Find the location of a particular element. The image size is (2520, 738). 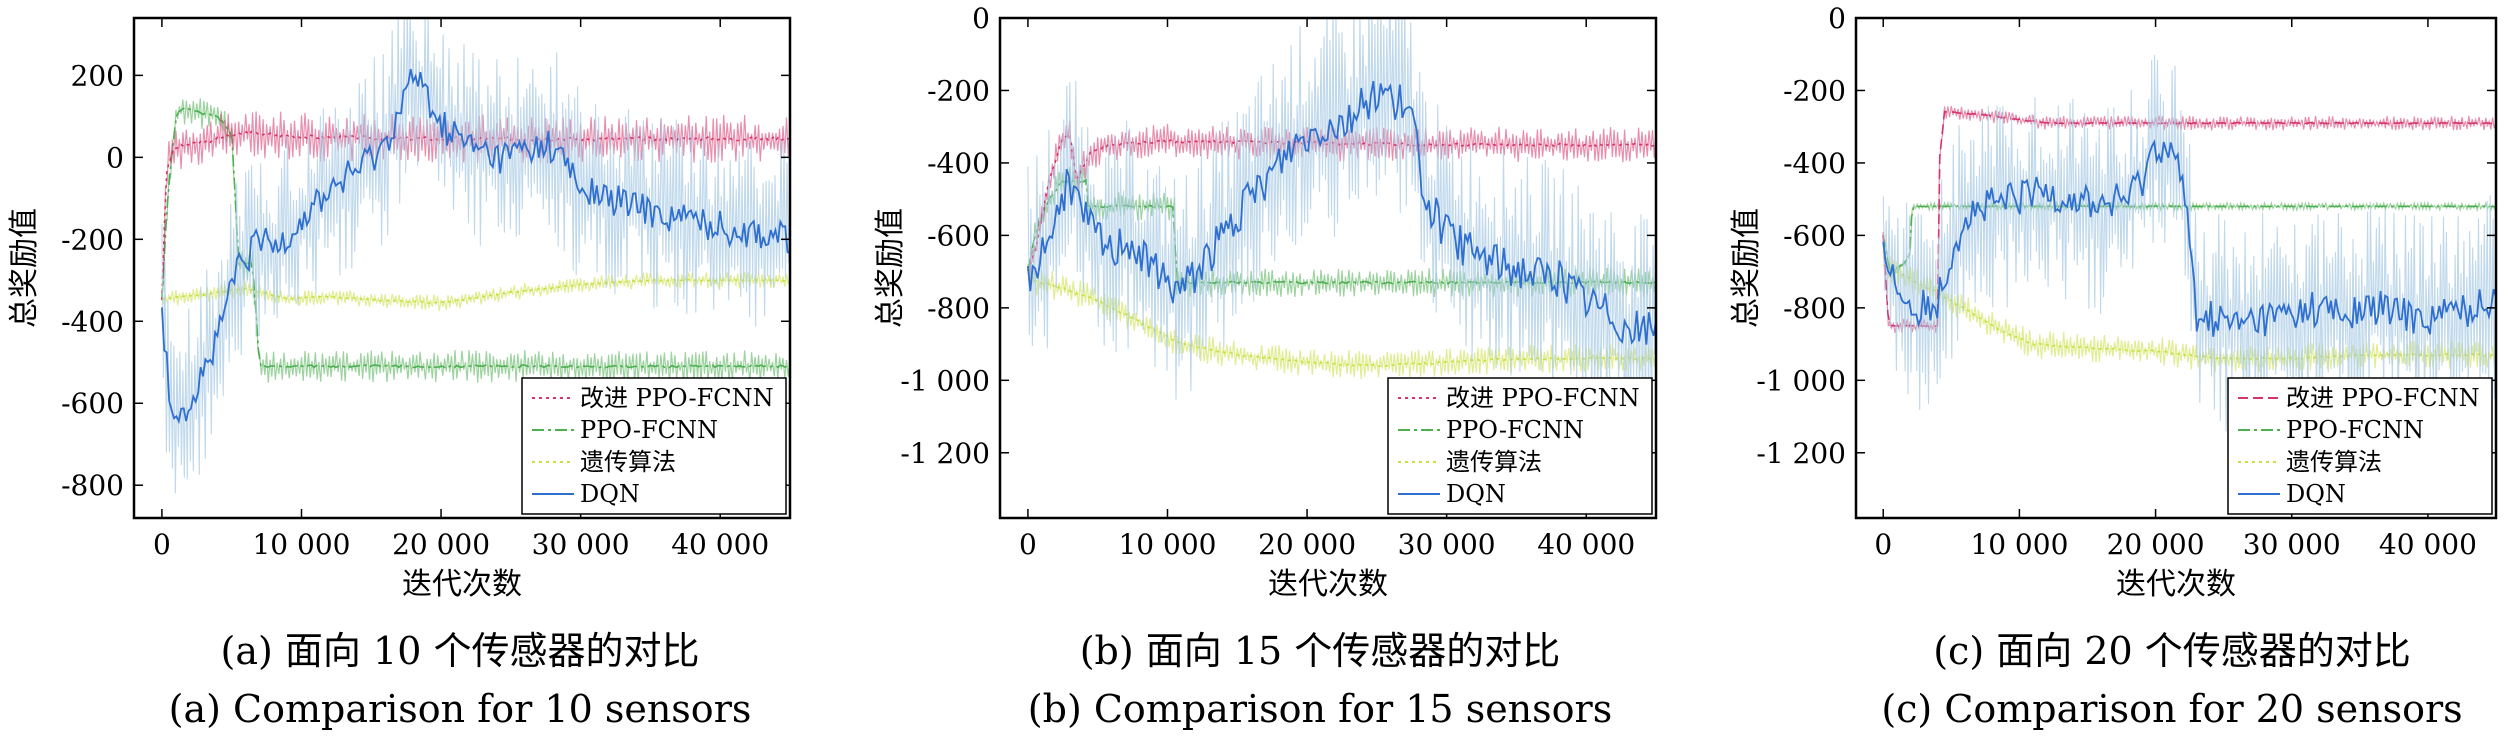

caption-c-en: (c) Comparison for 20 sensors is located at coordinates (2171, 709).